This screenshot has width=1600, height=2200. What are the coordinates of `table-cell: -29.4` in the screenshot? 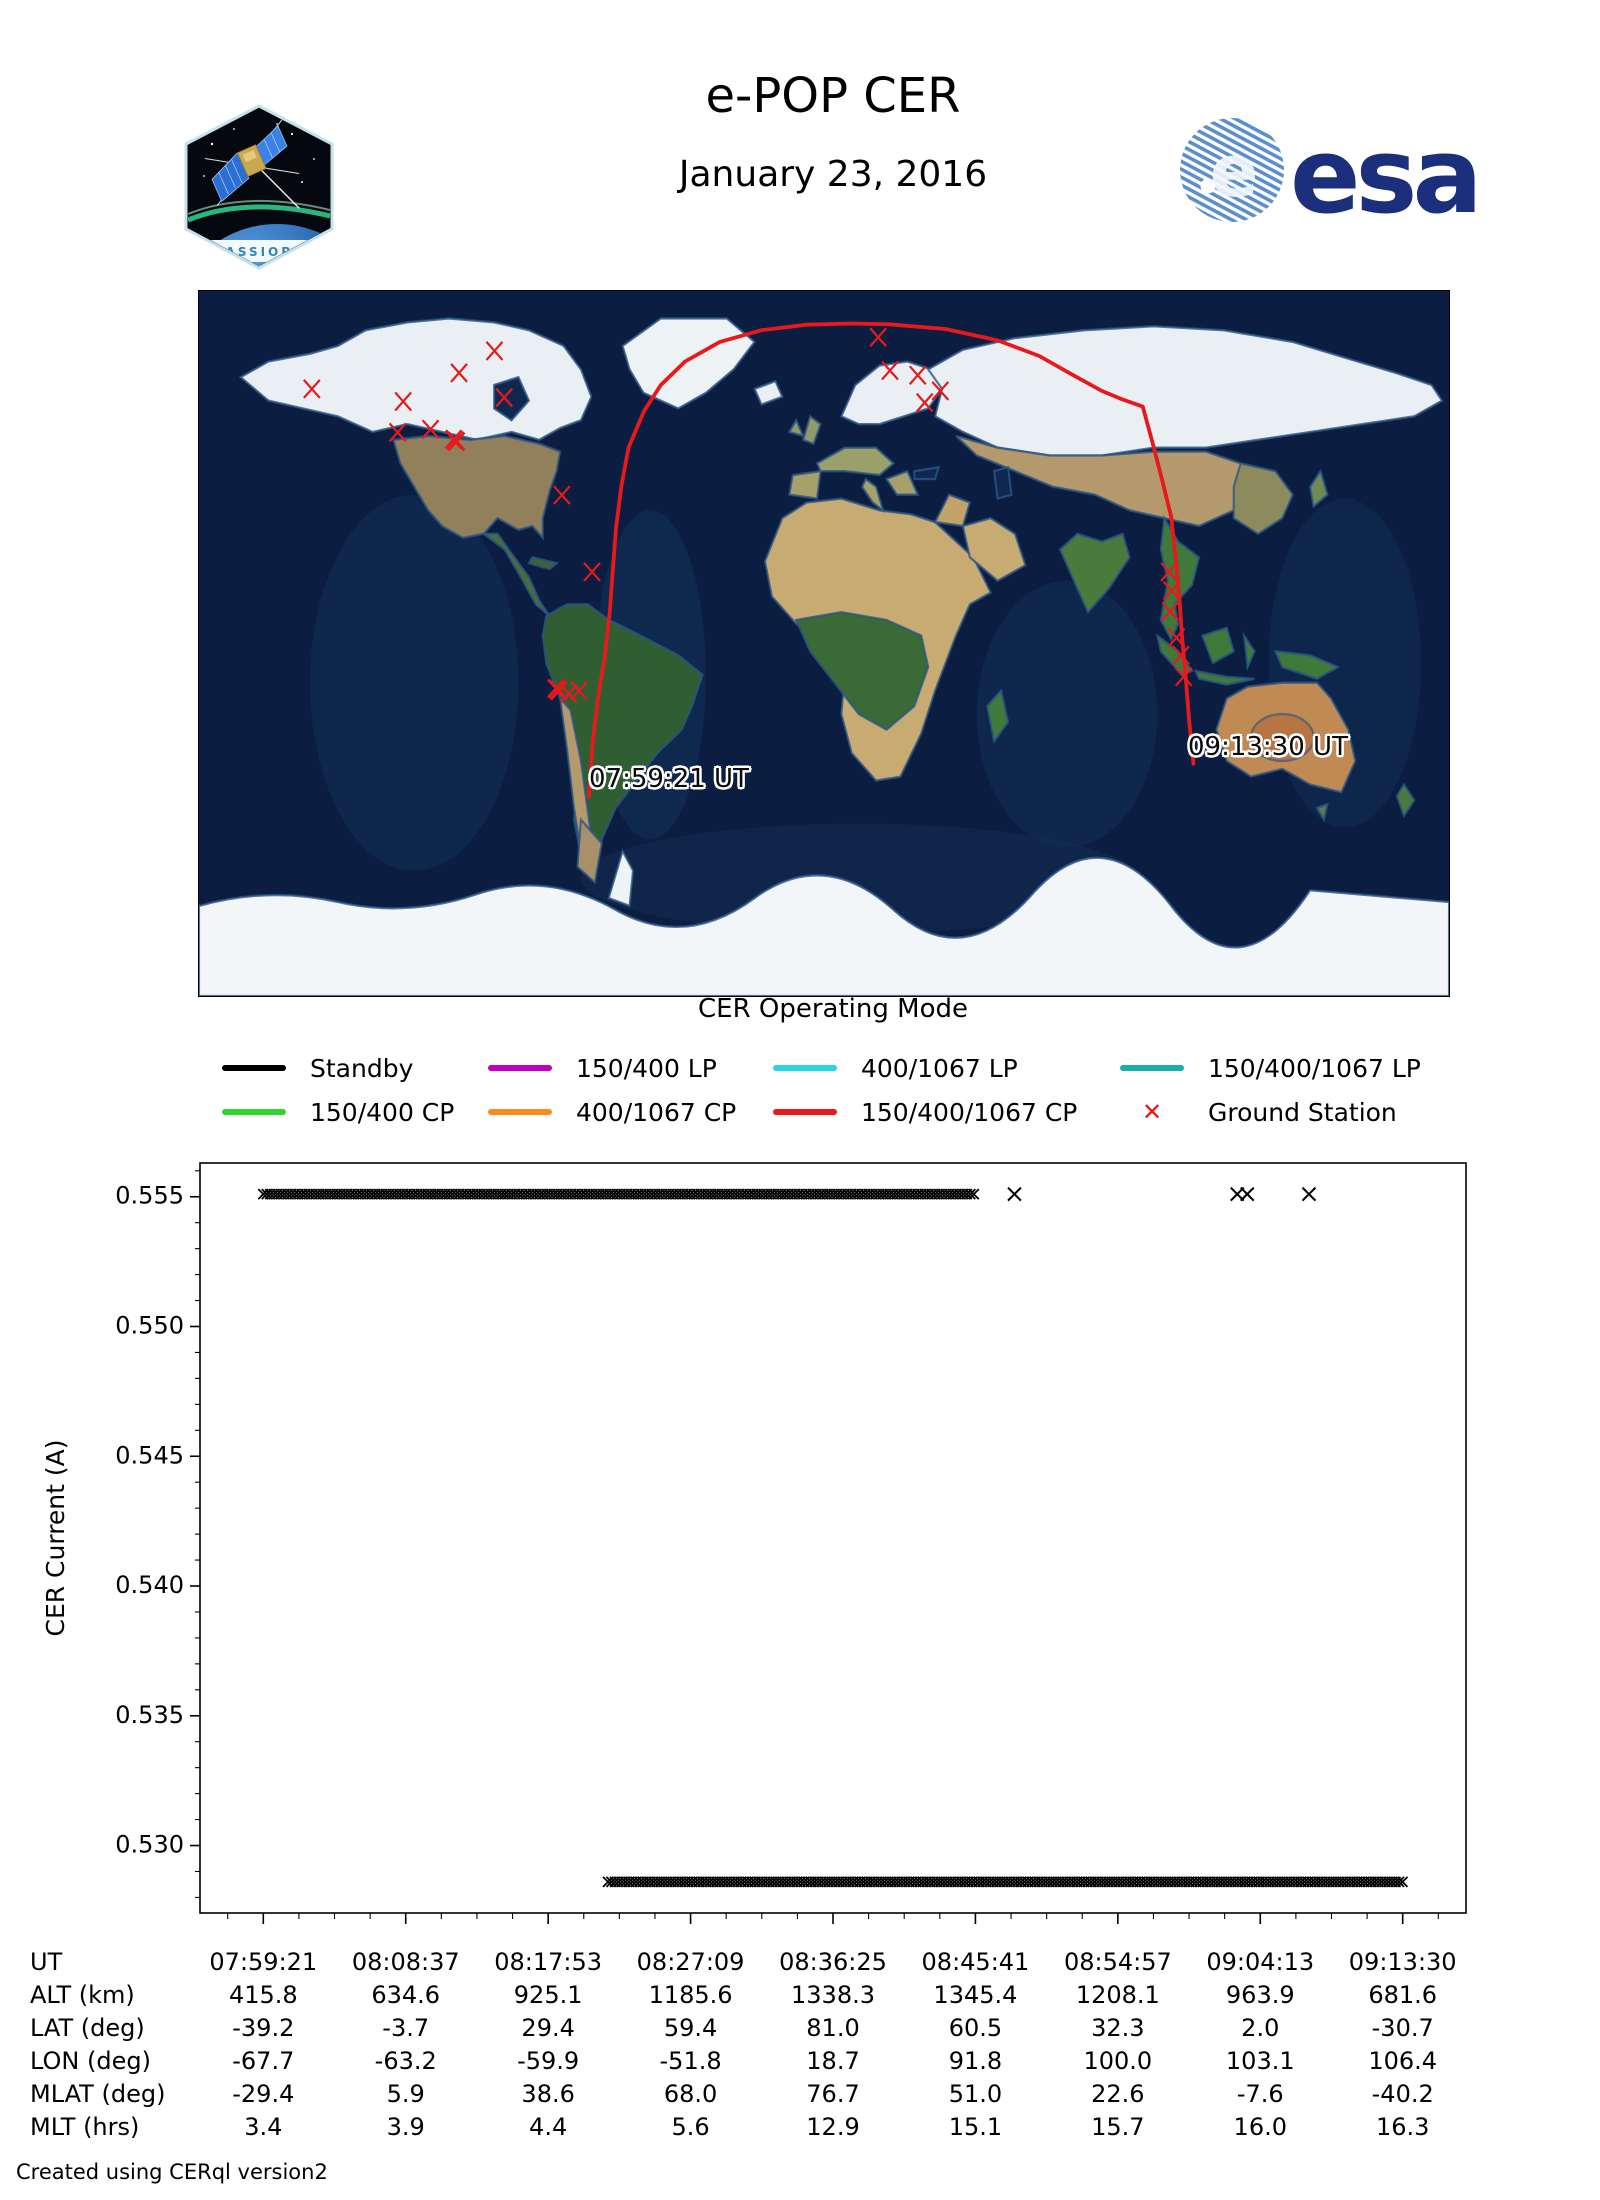 It's located at (263, 2094).